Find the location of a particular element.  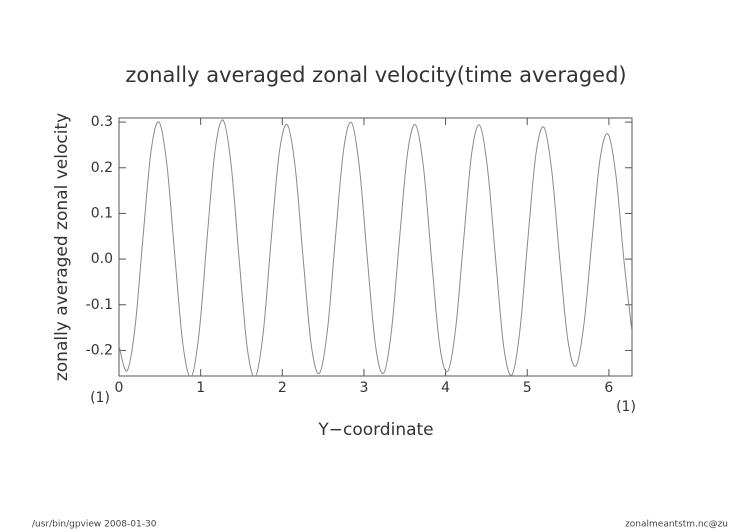

y-tick-label: -0.1 is located at coordinates (99, 305).